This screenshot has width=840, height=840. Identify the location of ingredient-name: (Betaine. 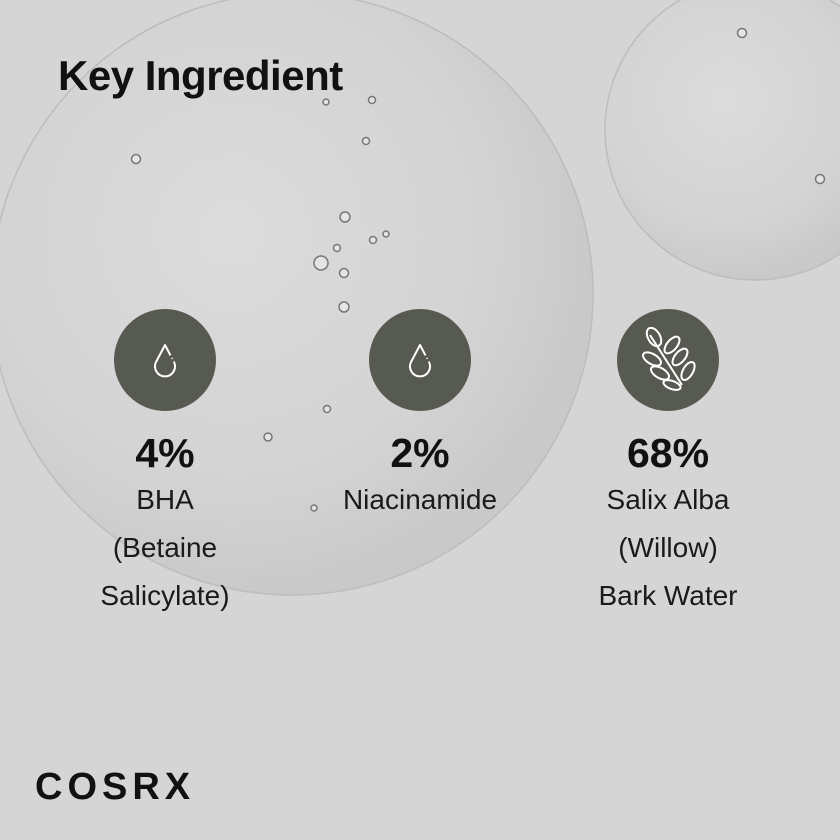
(165, 547).